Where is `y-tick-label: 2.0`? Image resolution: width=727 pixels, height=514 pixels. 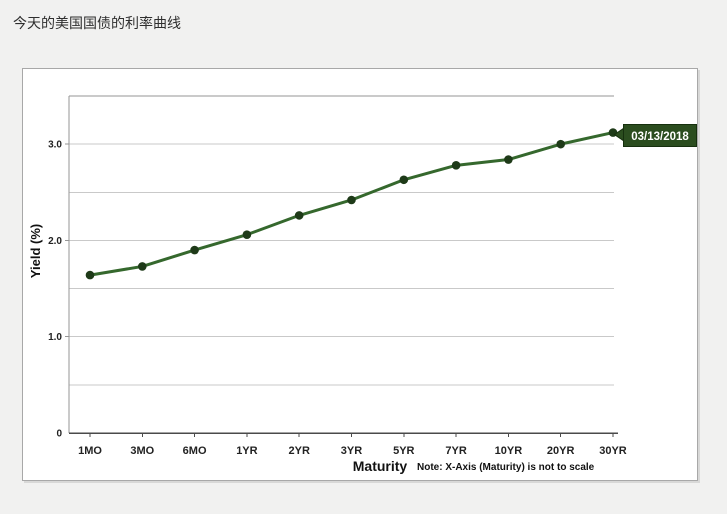 y-tick-label: 2.0 is located at coordinates (55, 241).